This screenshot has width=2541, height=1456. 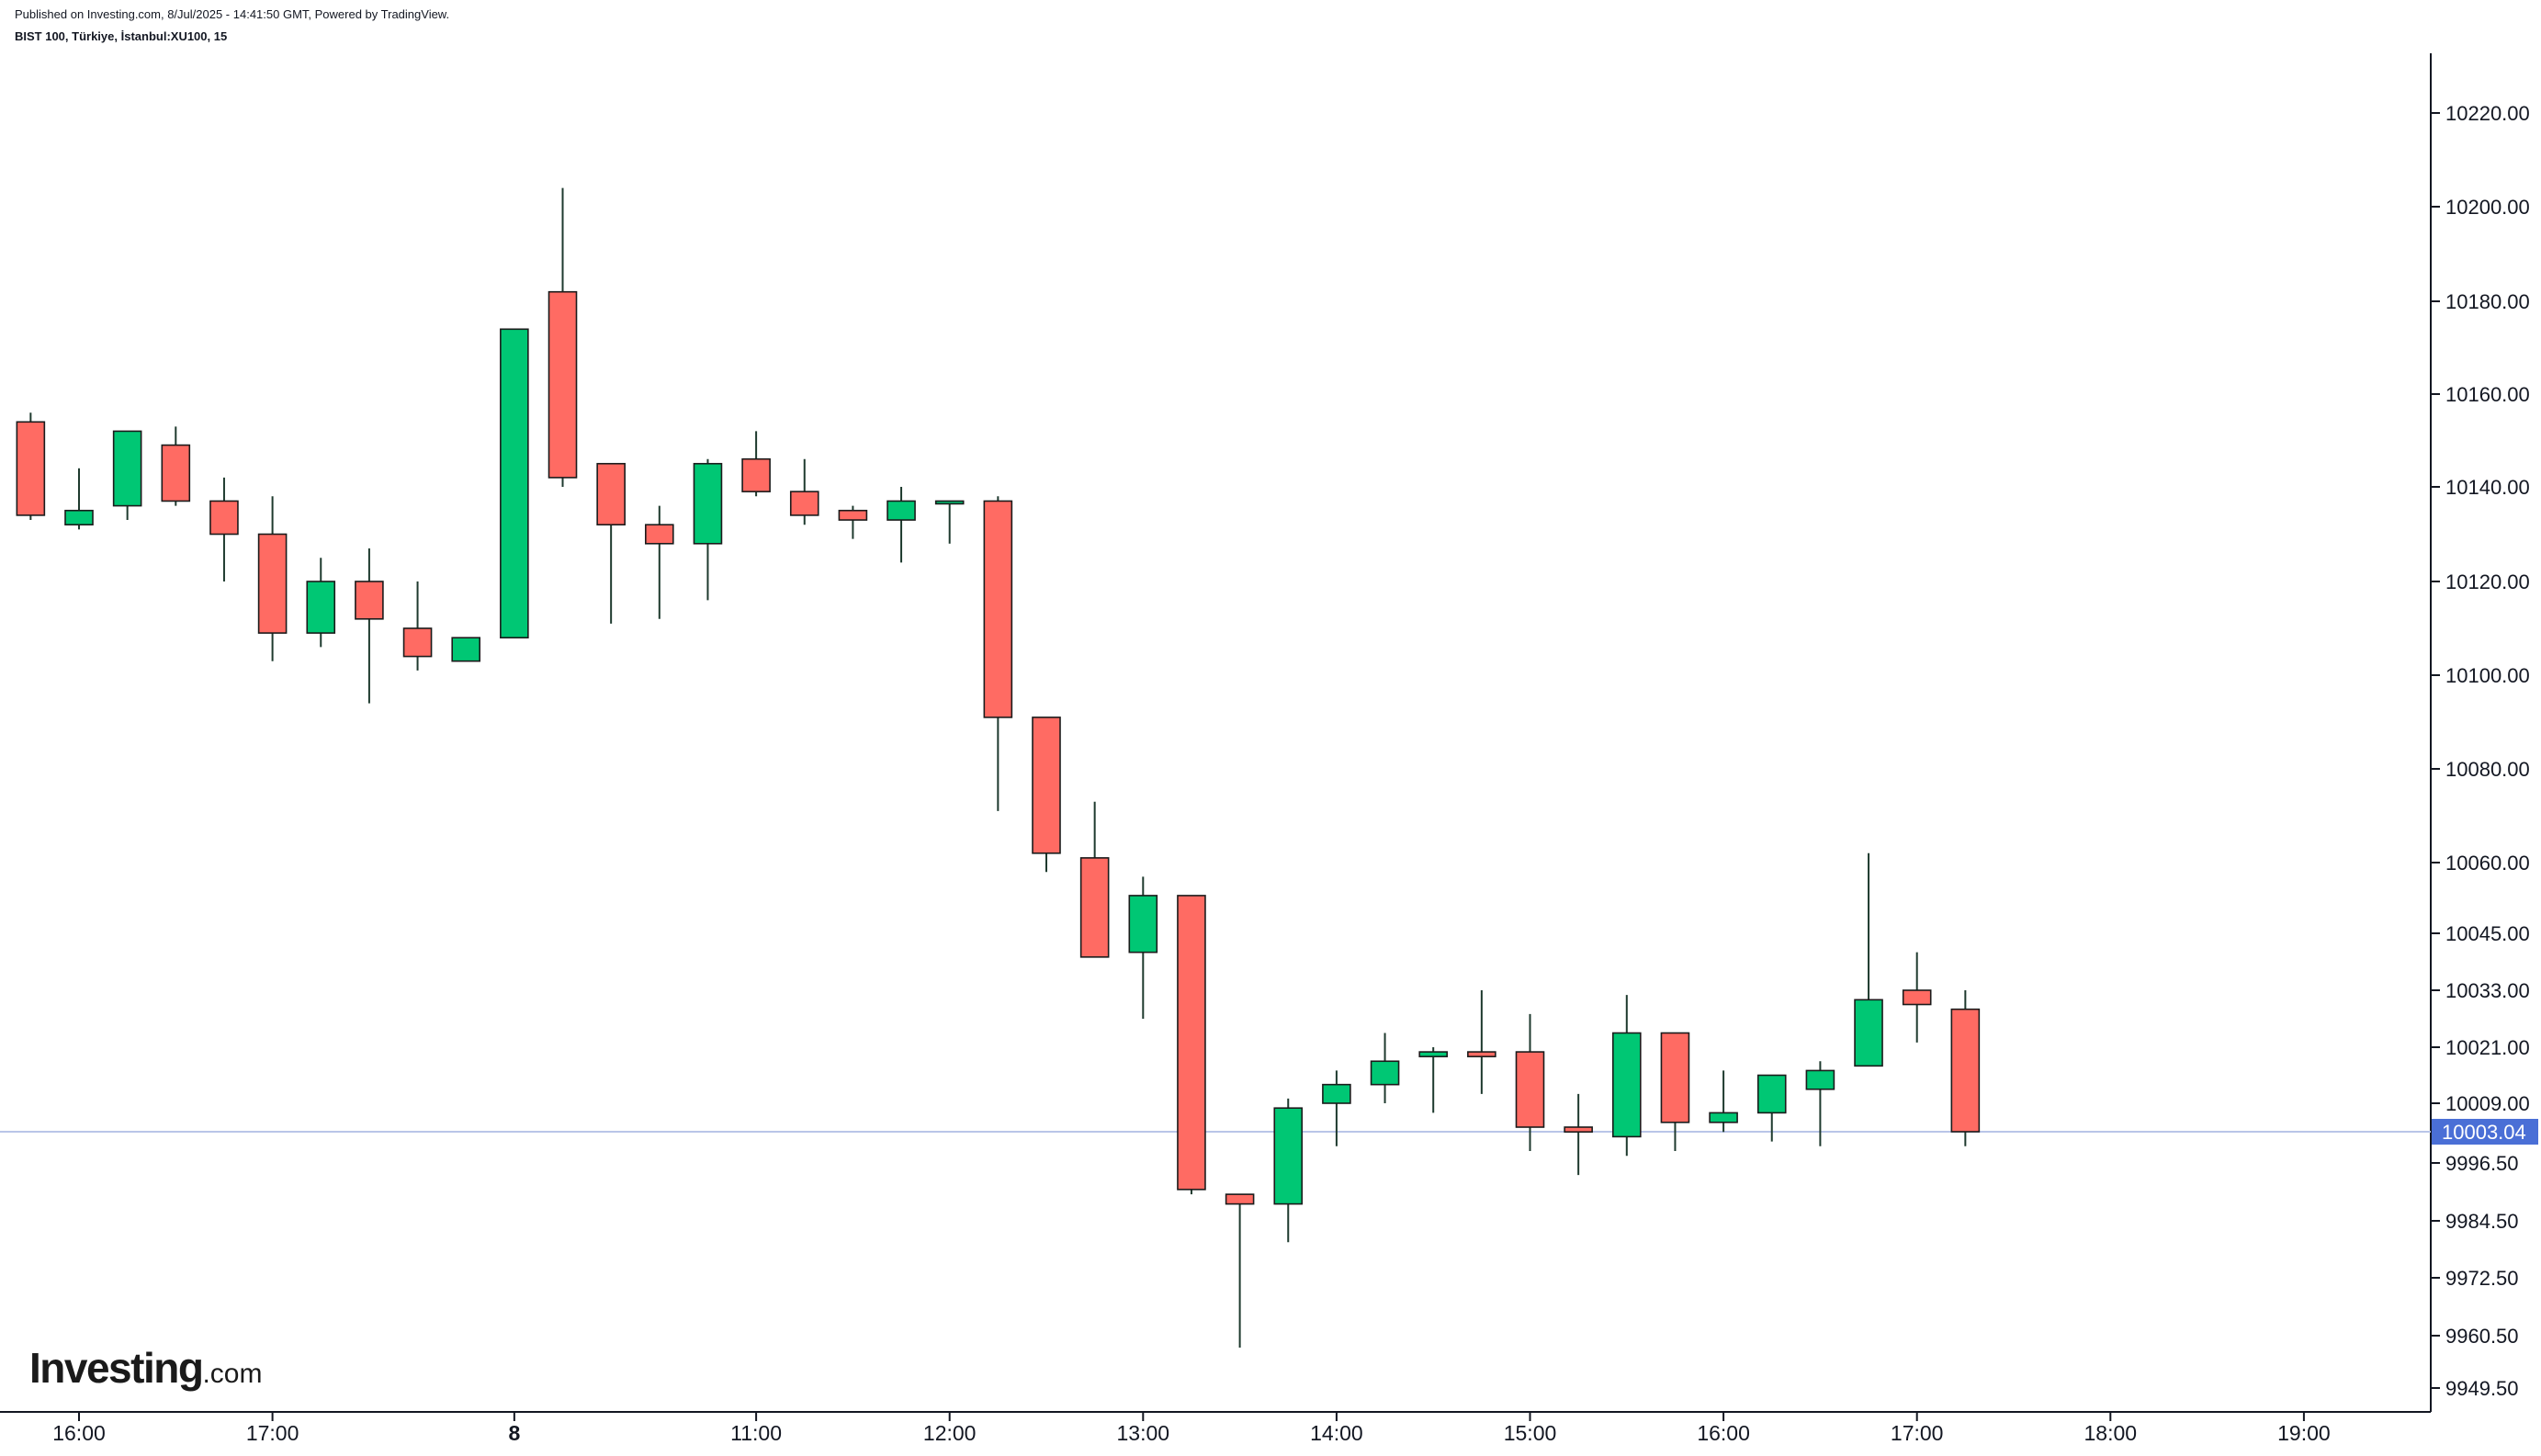 I want to click on investing-logo: Investing.com, so click(x=145, y=1368).